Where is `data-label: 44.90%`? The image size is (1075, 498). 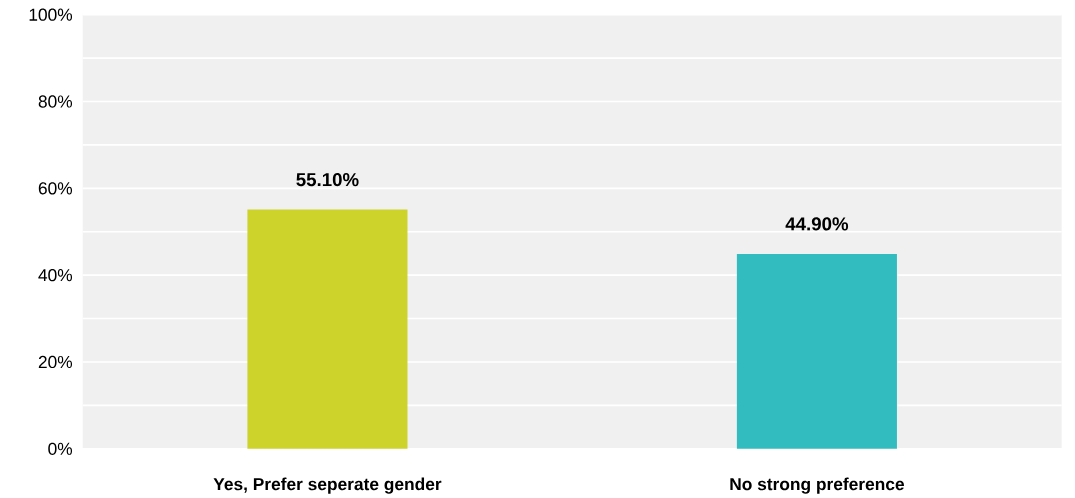
data-label: 44.90% is located at coordinates (817, 224).